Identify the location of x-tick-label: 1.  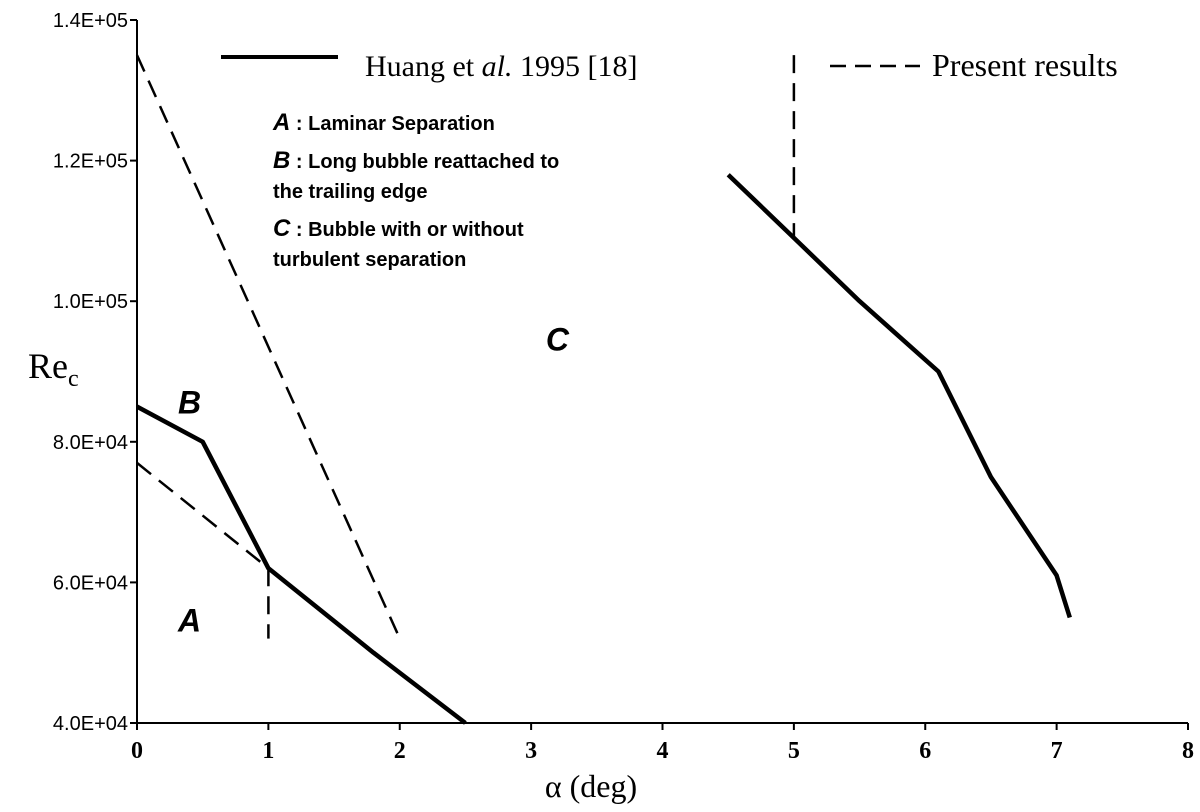
(268, 751).